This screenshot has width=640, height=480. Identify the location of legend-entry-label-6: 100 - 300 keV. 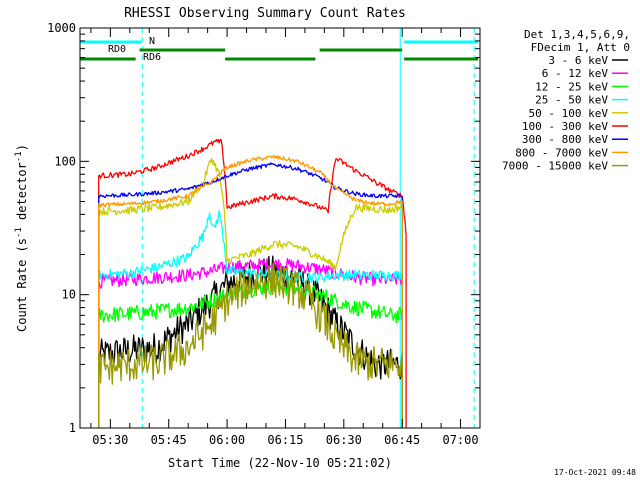
(565, 126).